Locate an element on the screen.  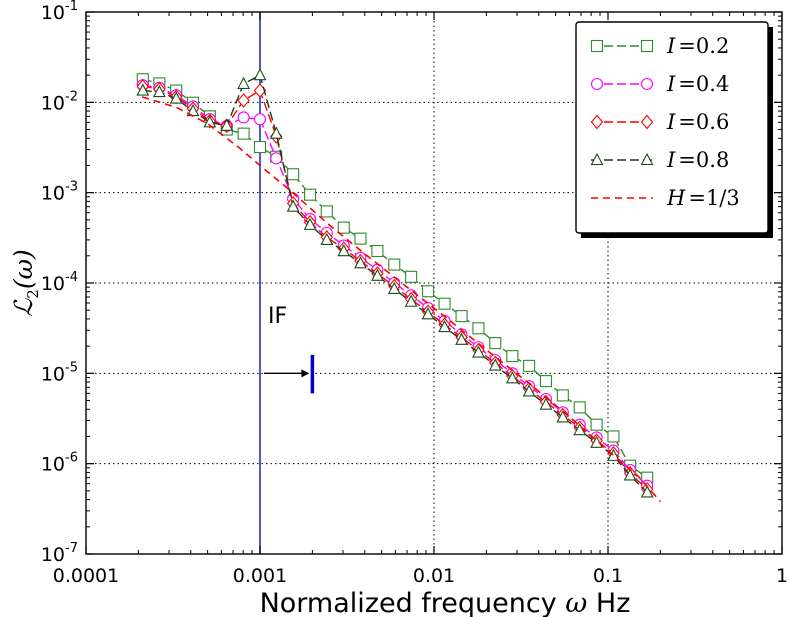
legend-box is located at coordinates (672, 127).